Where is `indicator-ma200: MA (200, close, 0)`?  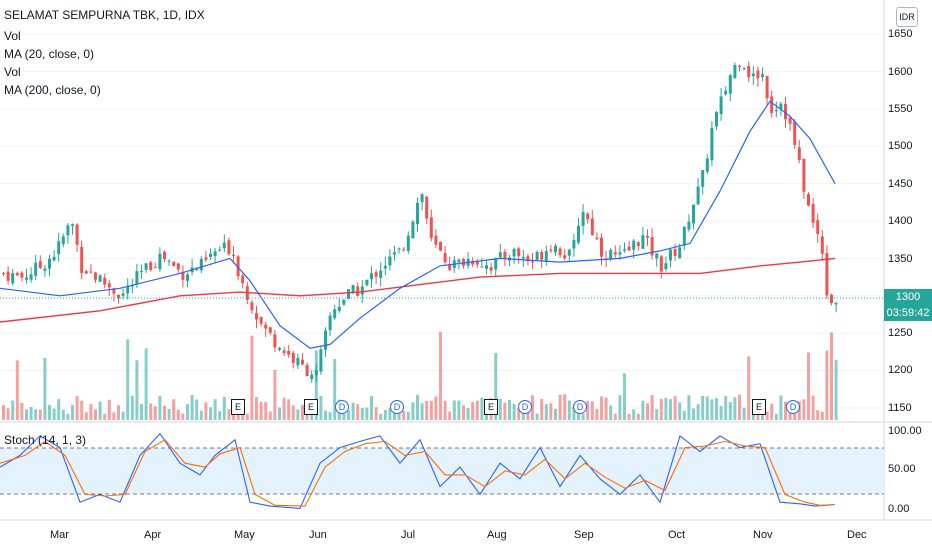
indicator-ma200: MA (200, close, 0) is located at coordinates (52, 90).